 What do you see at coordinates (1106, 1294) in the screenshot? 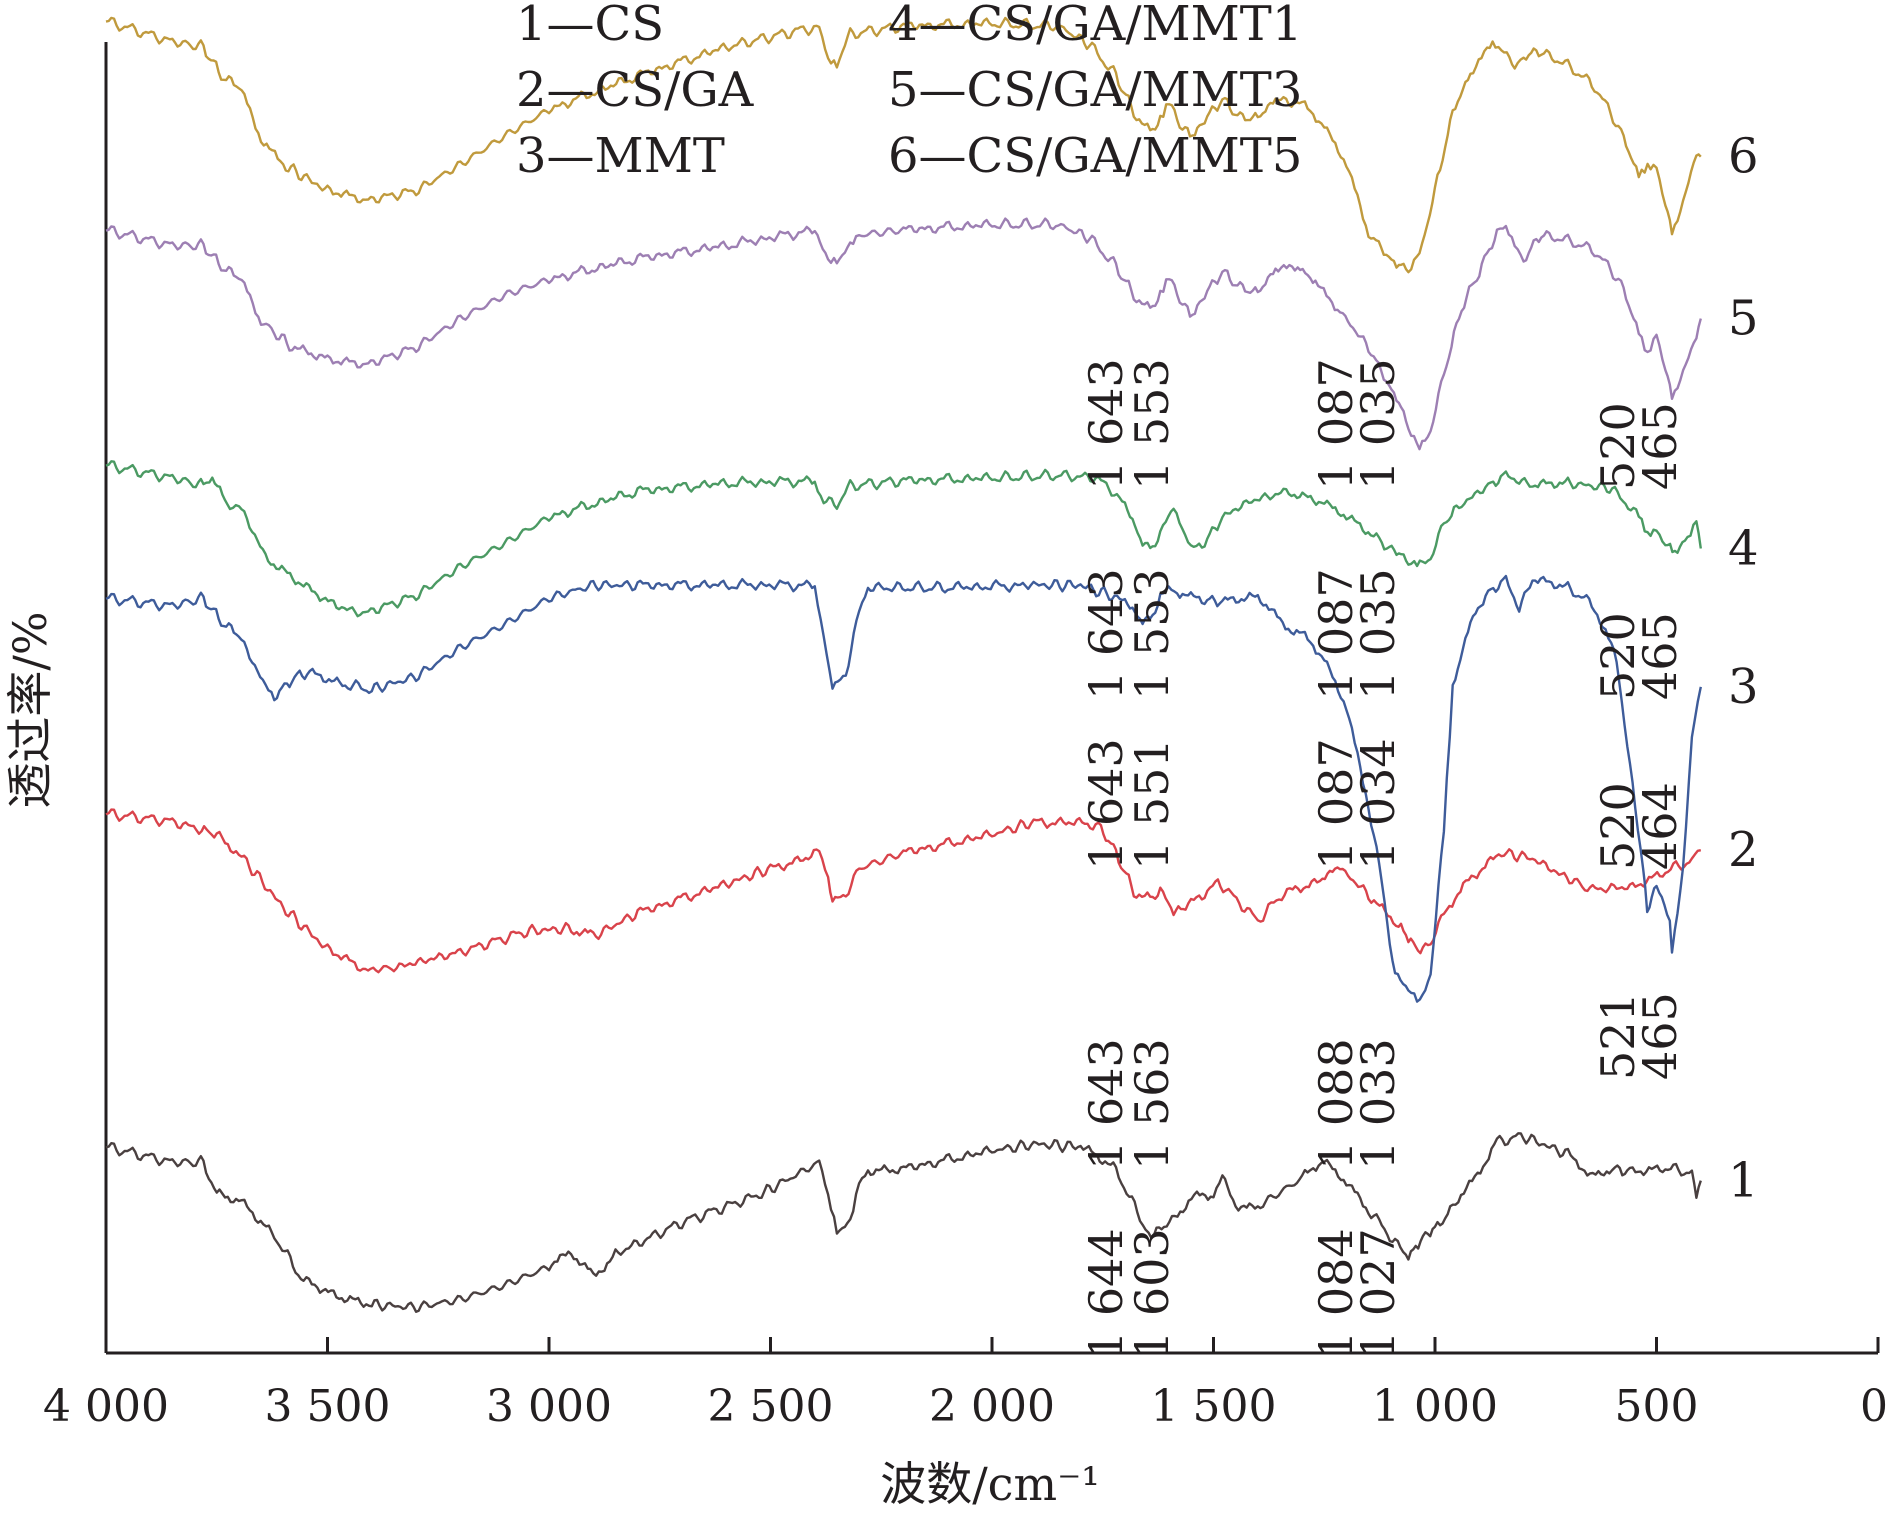
I see `peak-label: 1 644` at bounding box center [1106, 1294].